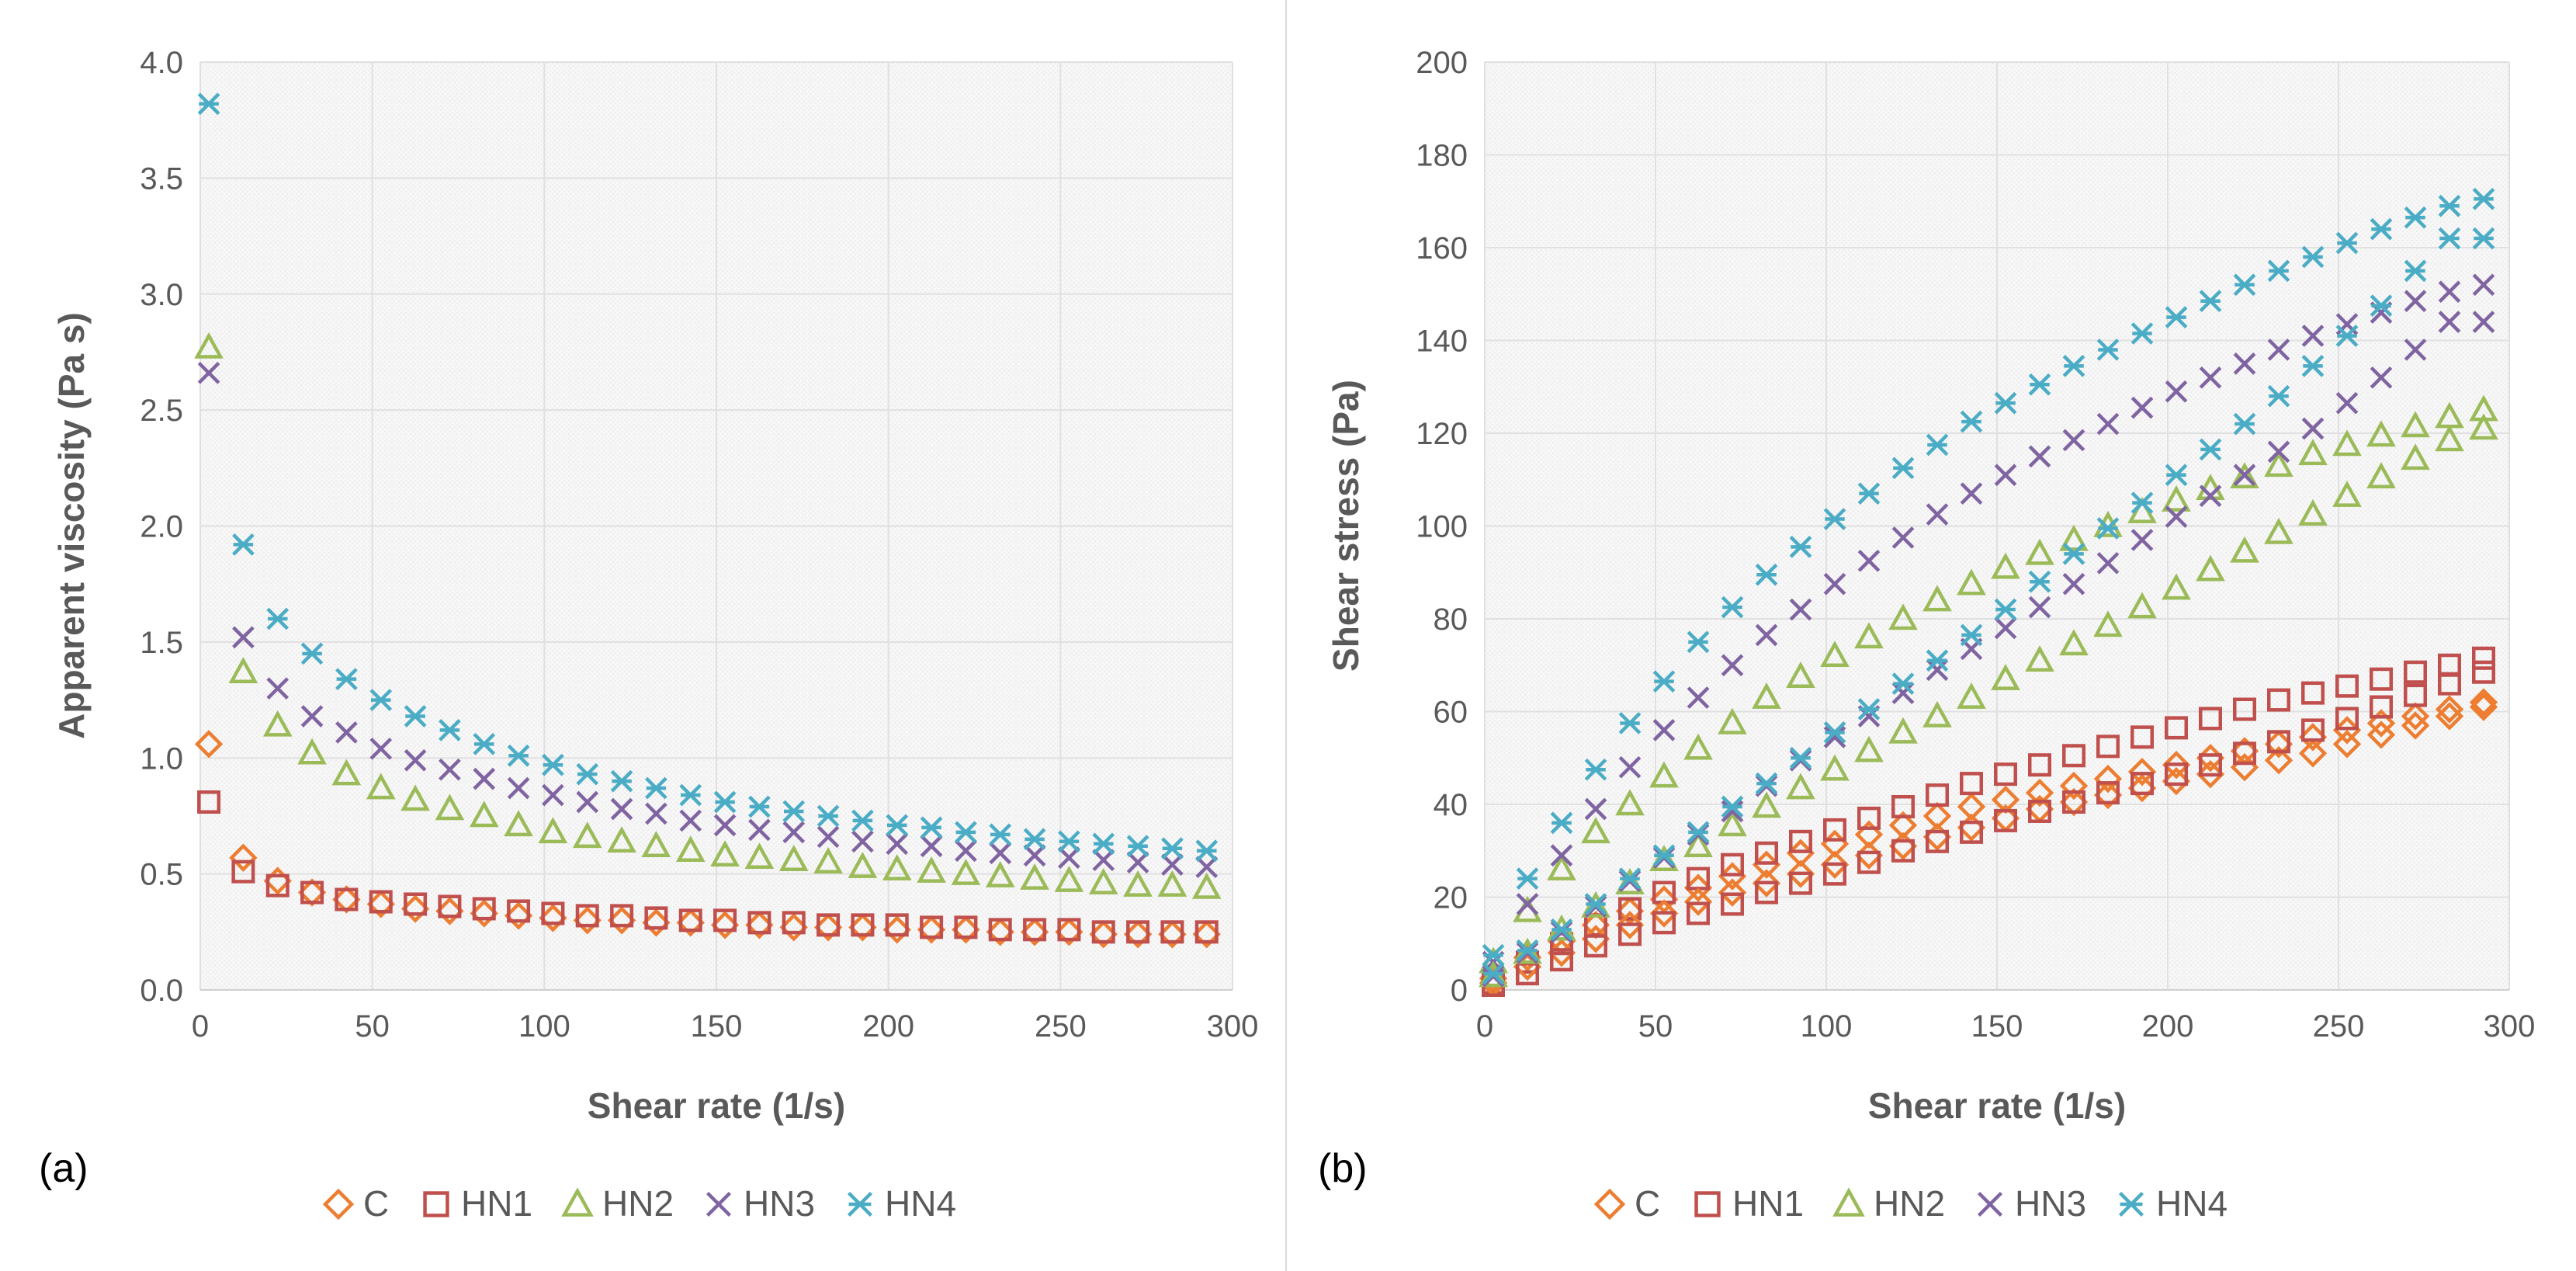  I want to click on x-tick-label: 150, so click(1997, 1026).